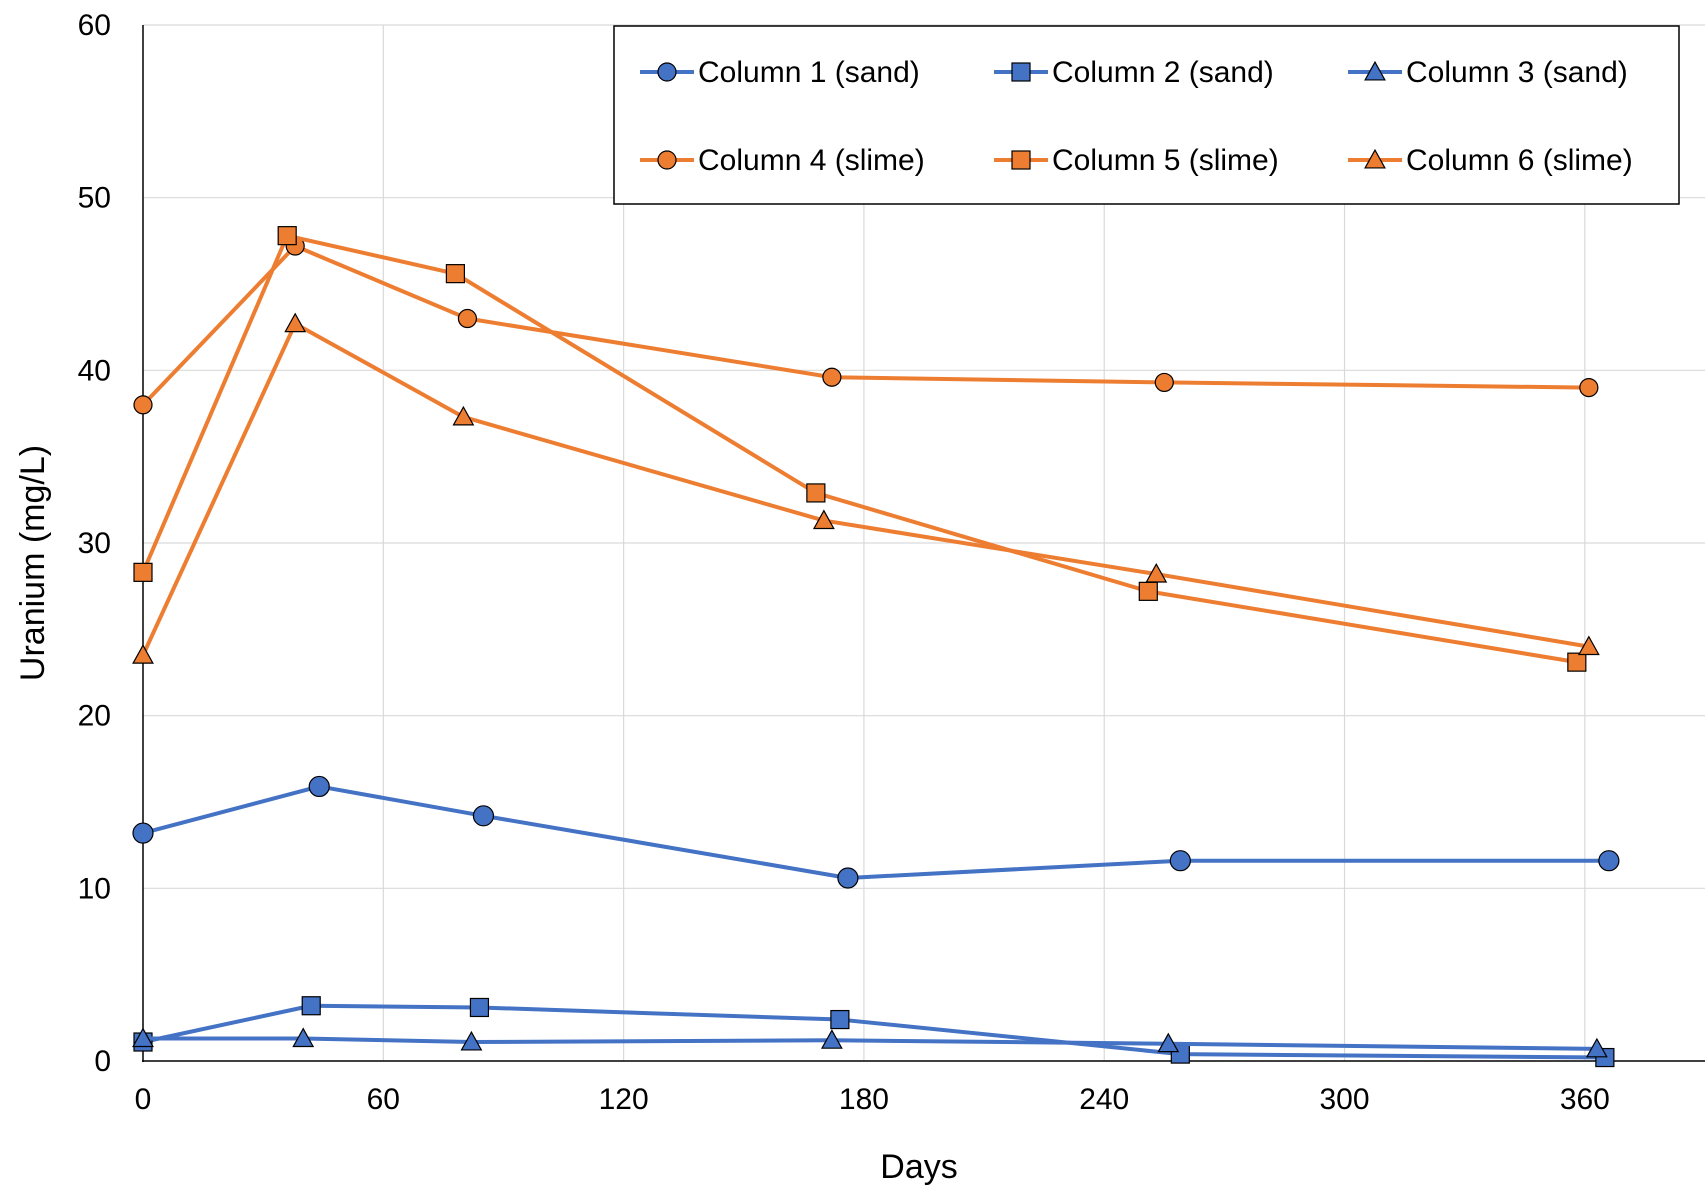  I want to click on x-tick-label: 0, so click(143, 1099).